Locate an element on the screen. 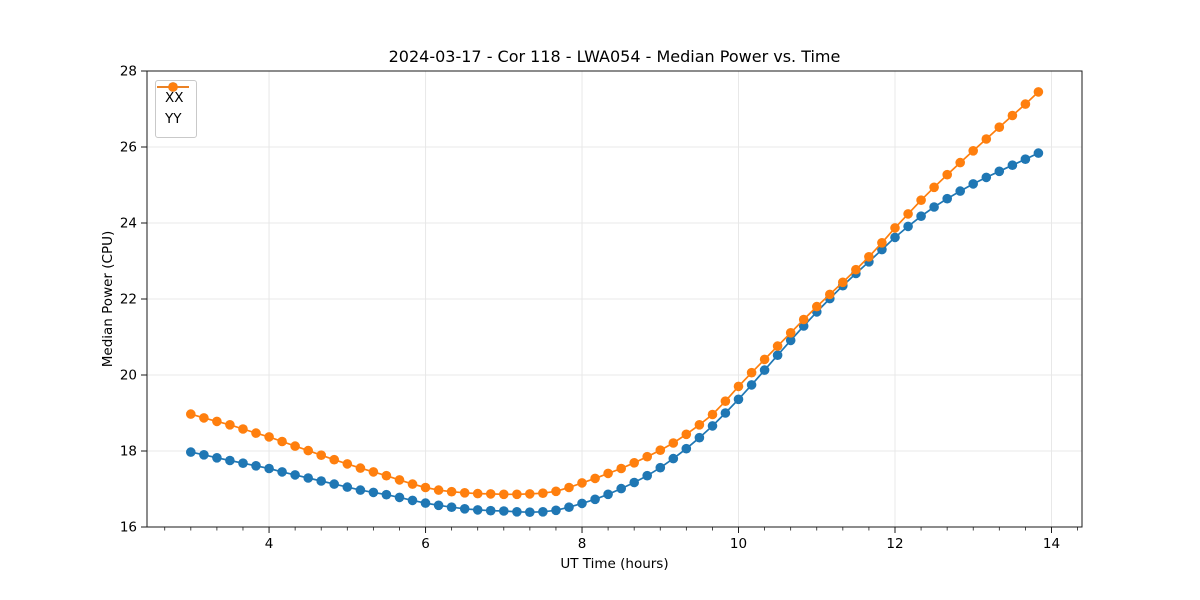  legend-item-yy: YY is located at coordinates (173, 106).